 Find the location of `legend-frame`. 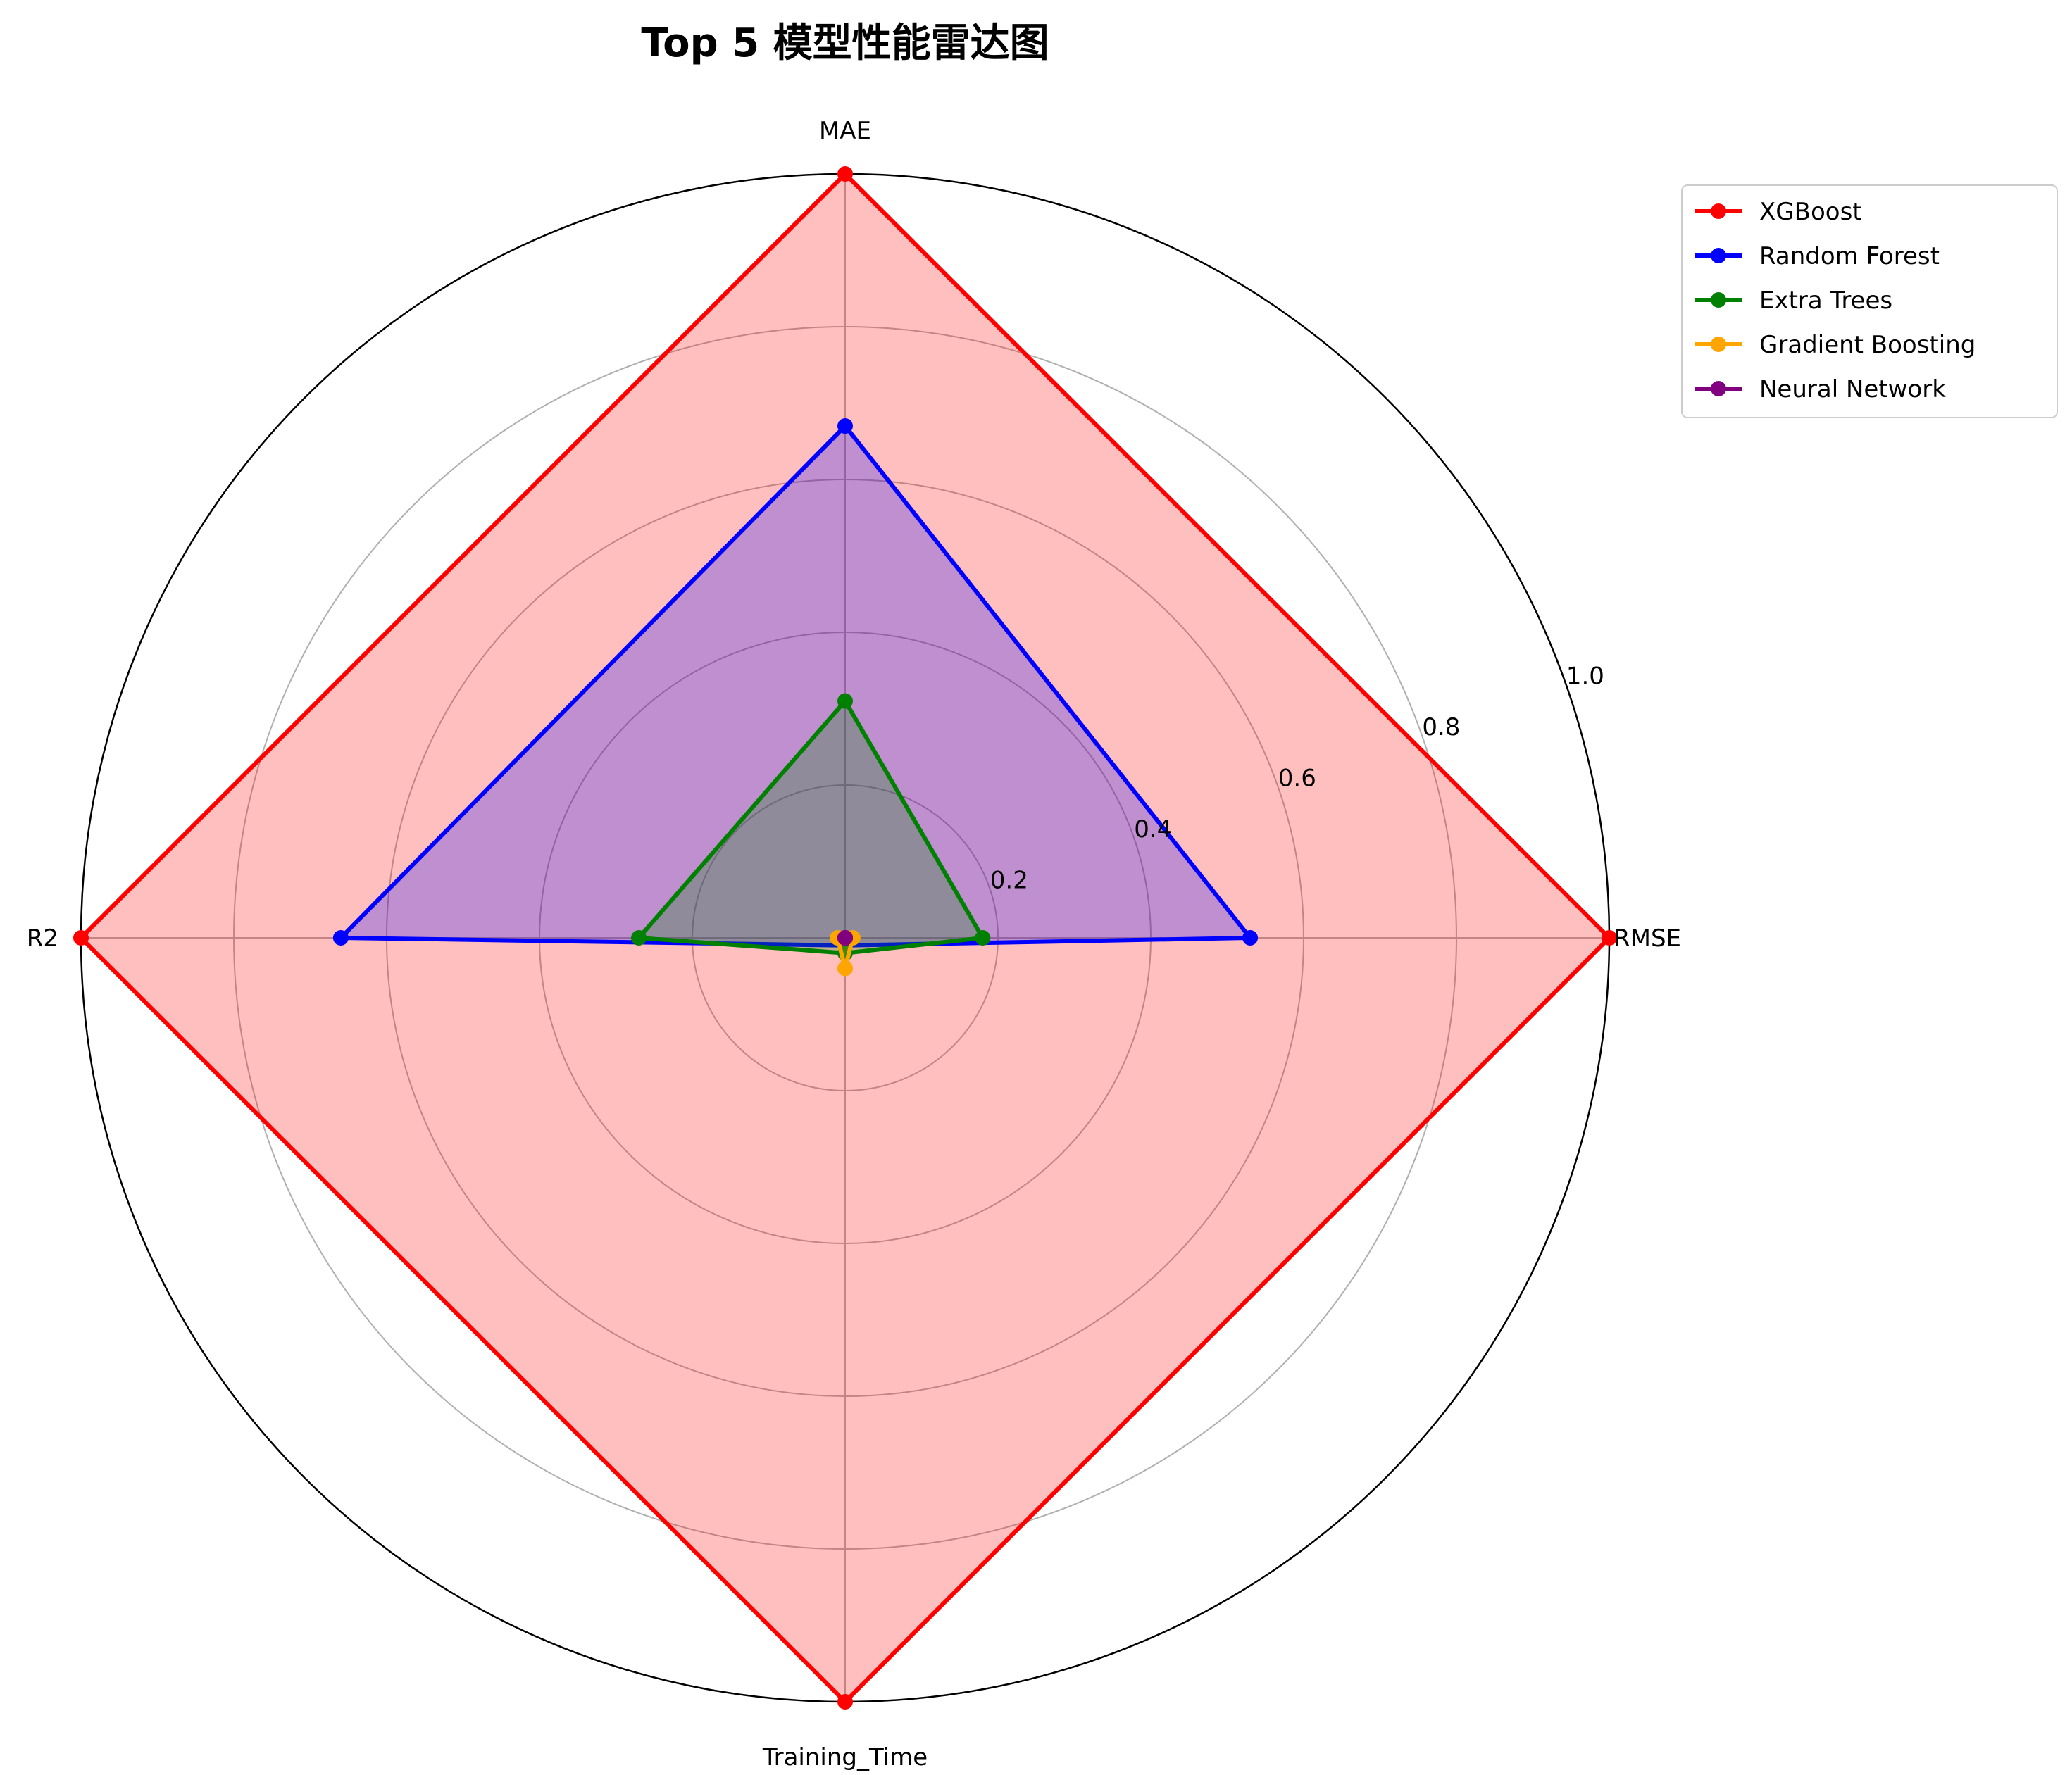

legend-frame is located at coordinates (1870, 301).